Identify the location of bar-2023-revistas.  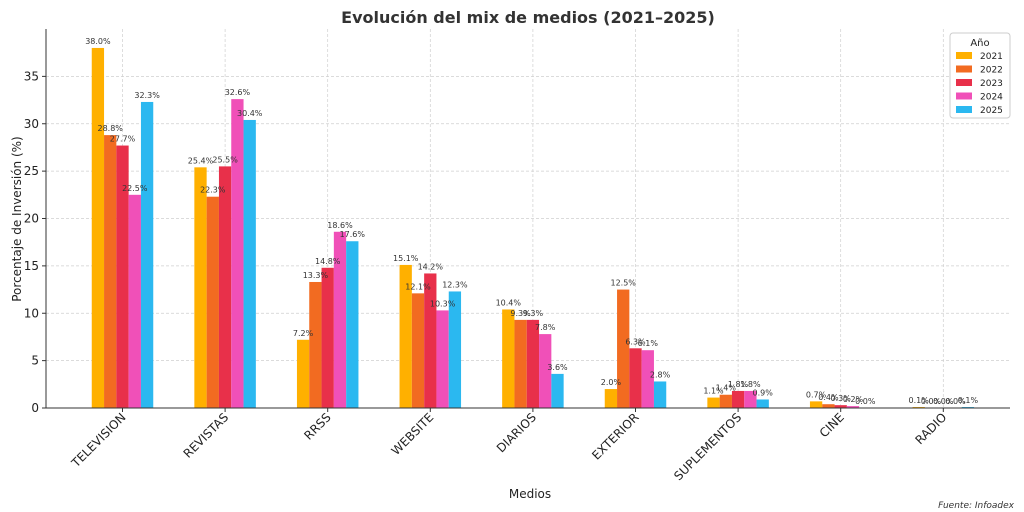
(225, 287).